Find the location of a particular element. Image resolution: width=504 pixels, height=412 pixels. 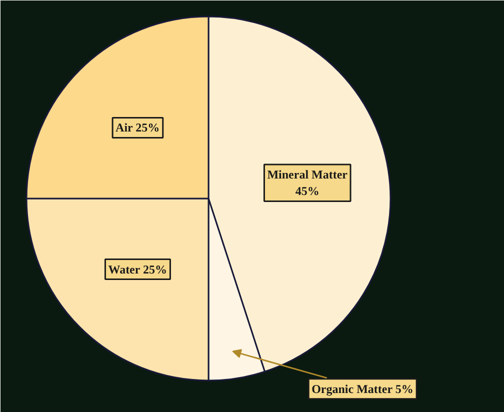

slice-label: Air 25% is located at coordinates (138, 127).